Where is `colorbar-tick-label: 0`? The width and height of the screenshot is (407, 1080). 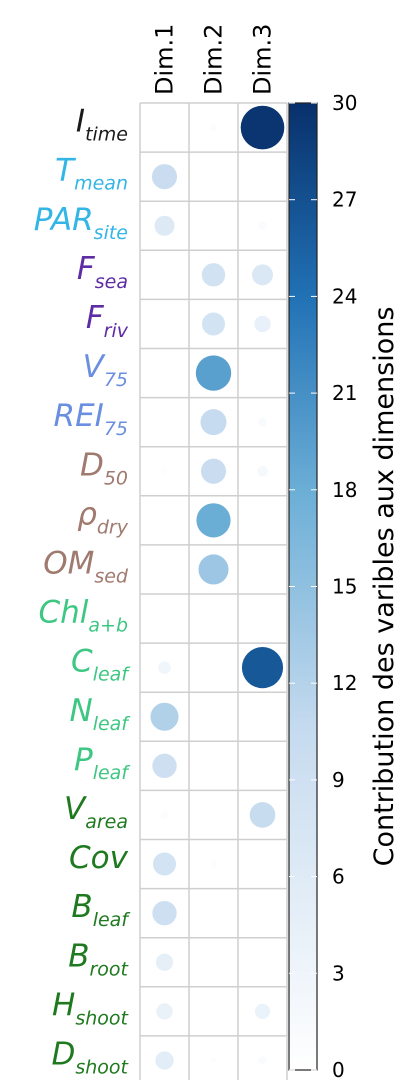 colorbar-tick-label: 0 is located at coordinates (338, 1069).